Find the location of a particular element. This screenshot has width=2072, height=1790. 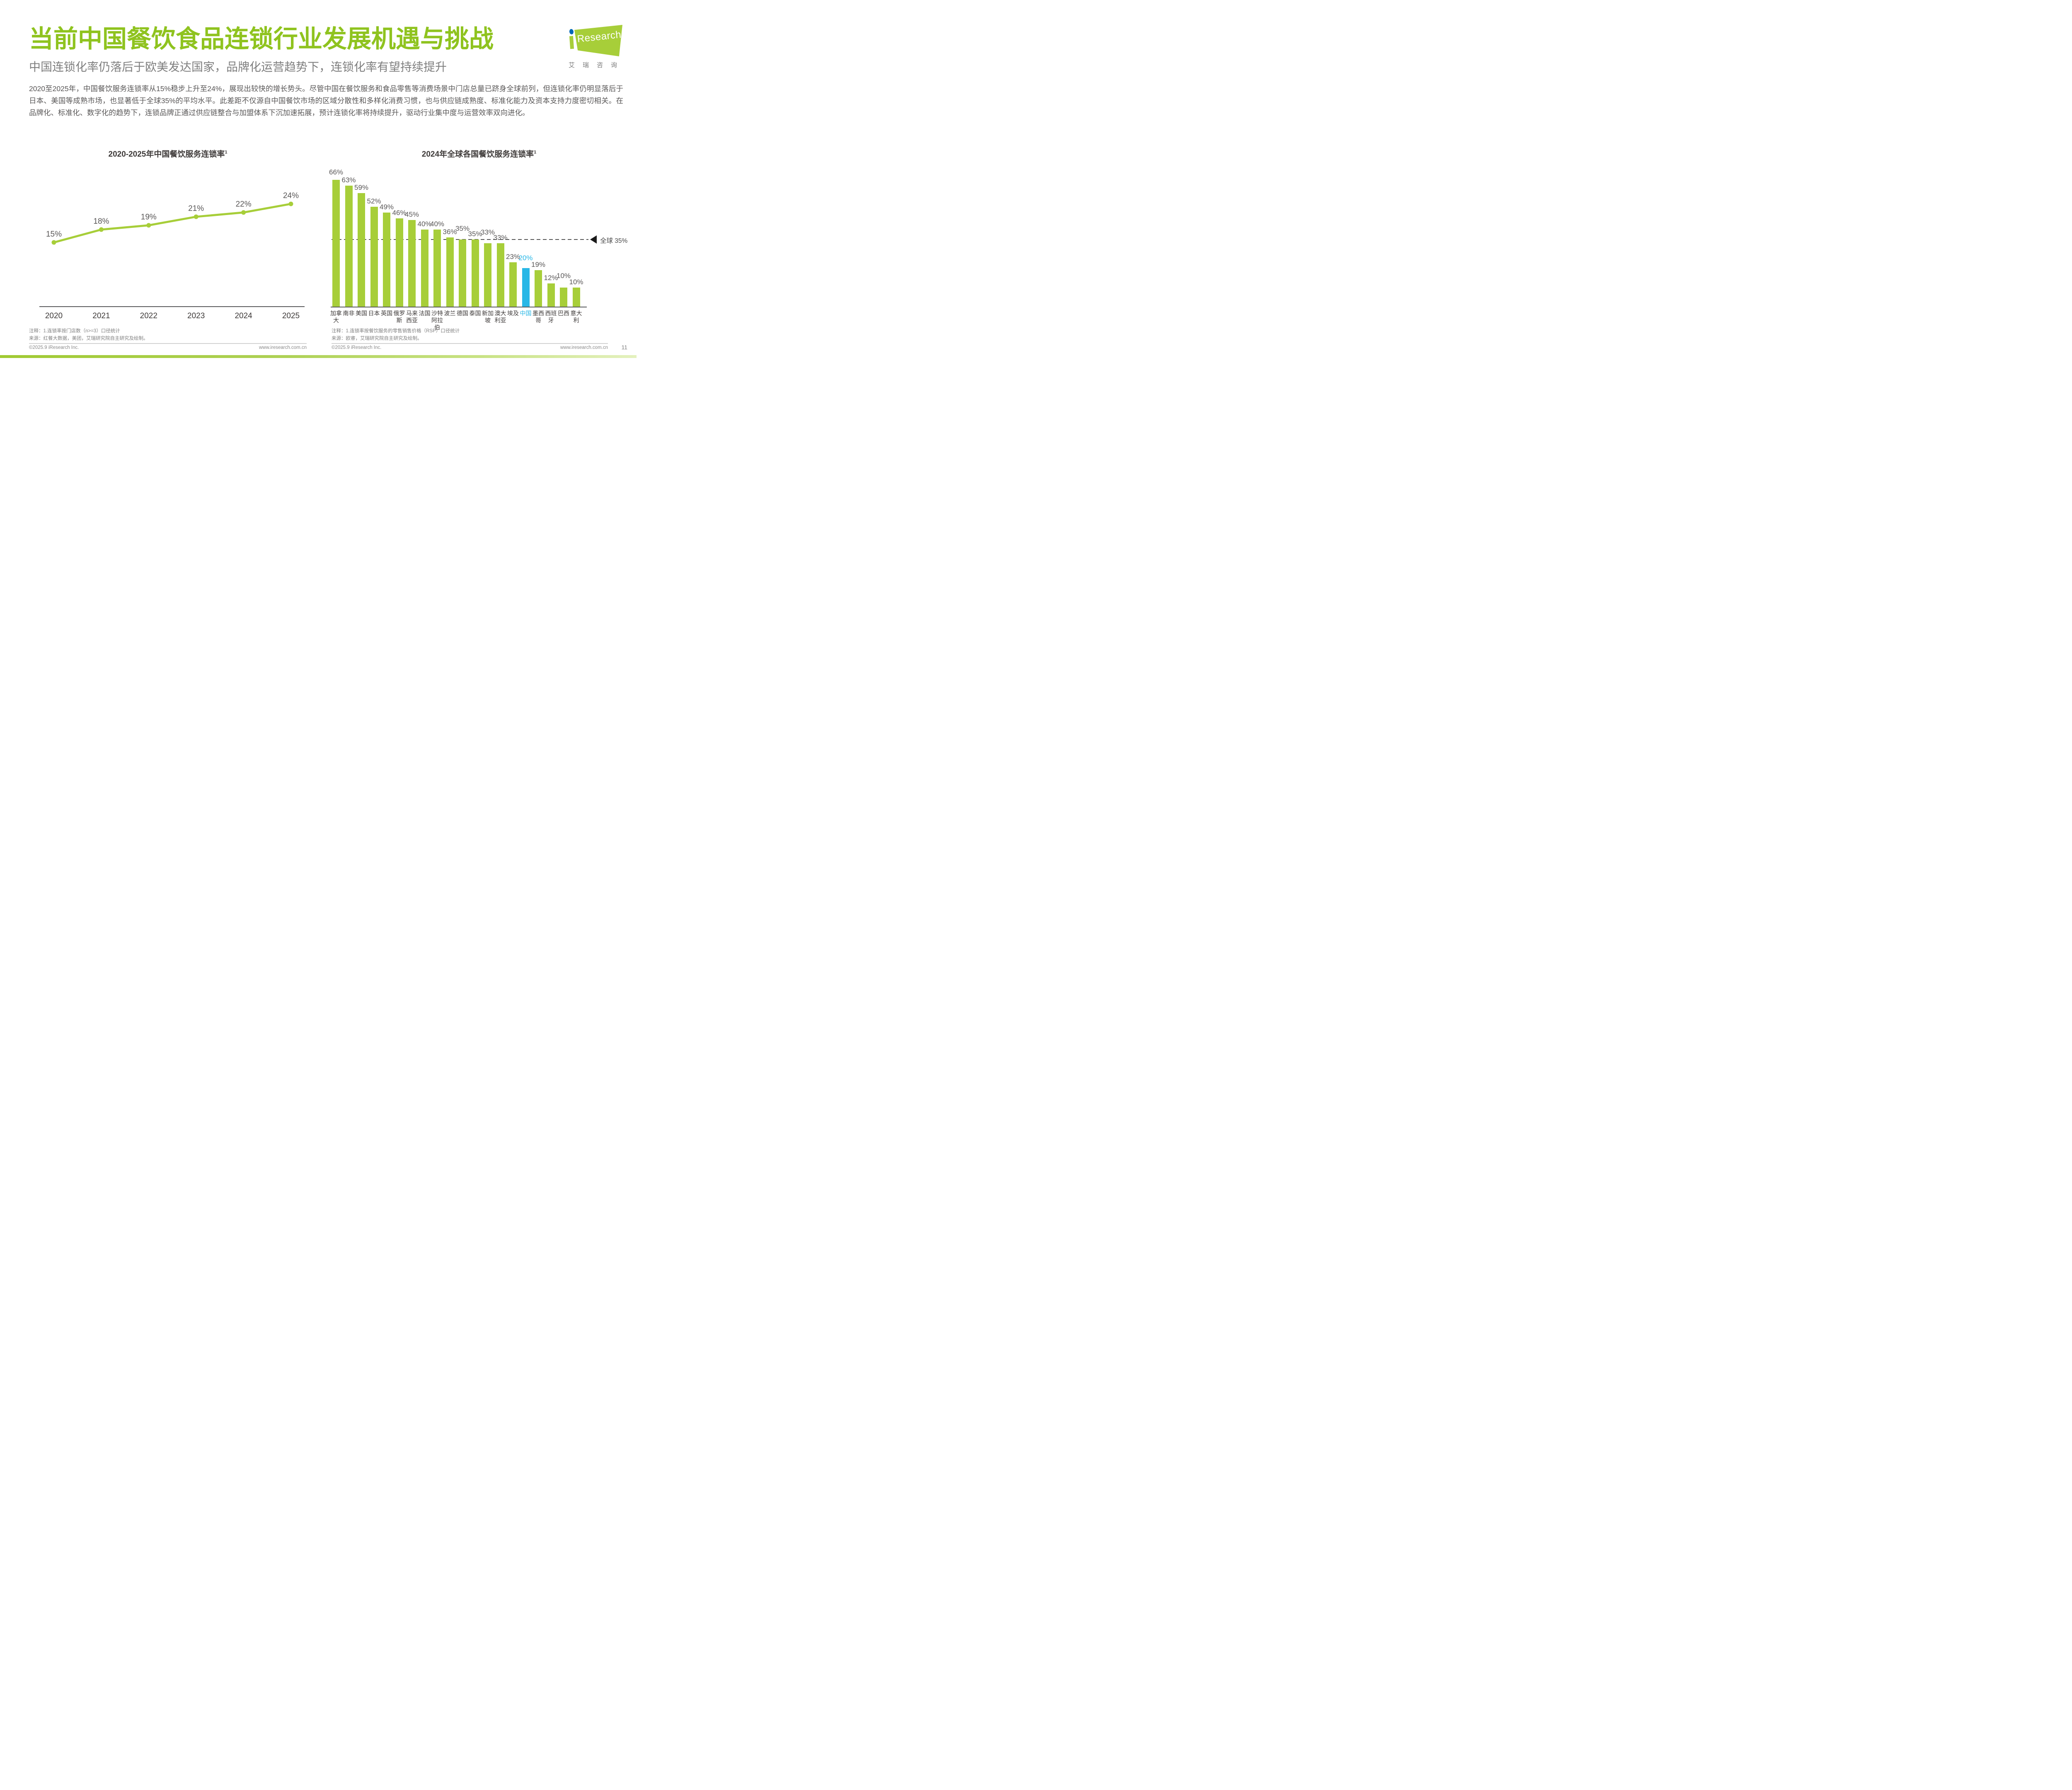

bar-value-label: 63% is located at coordinates (348, 180).